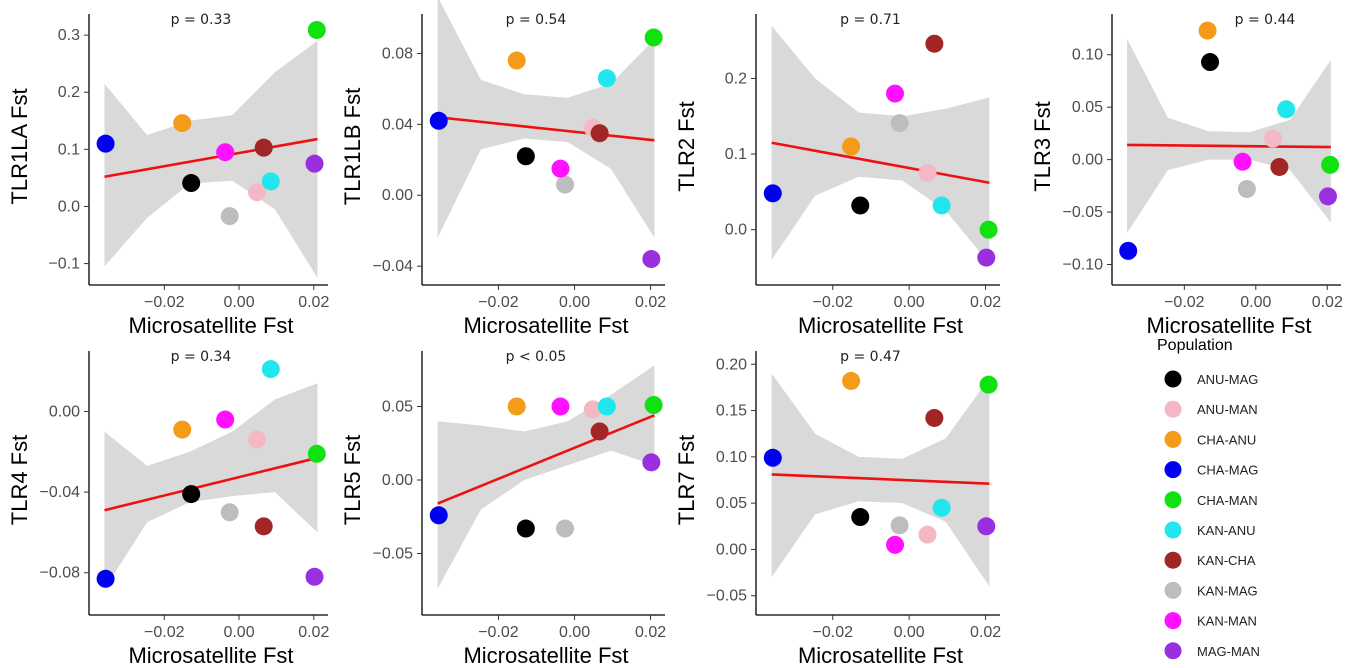 This screenshot has width=1362, height=668. I want to click on legend-title: Population, so click(1195, 345).